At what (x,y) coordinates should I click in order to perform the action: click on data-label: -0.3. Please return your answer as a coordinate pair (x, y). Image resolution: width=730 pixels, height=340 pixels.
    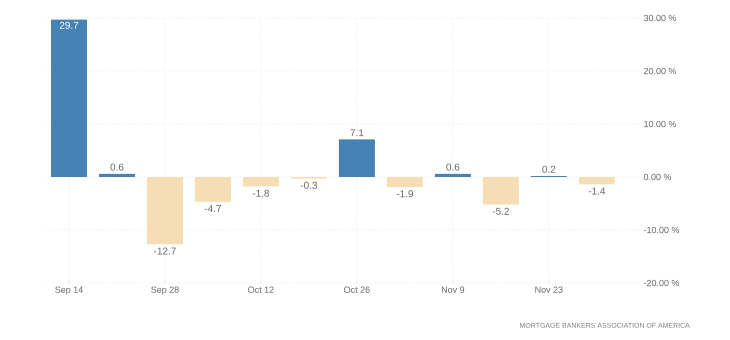
    Looking at the image, I should click on (309, 185).